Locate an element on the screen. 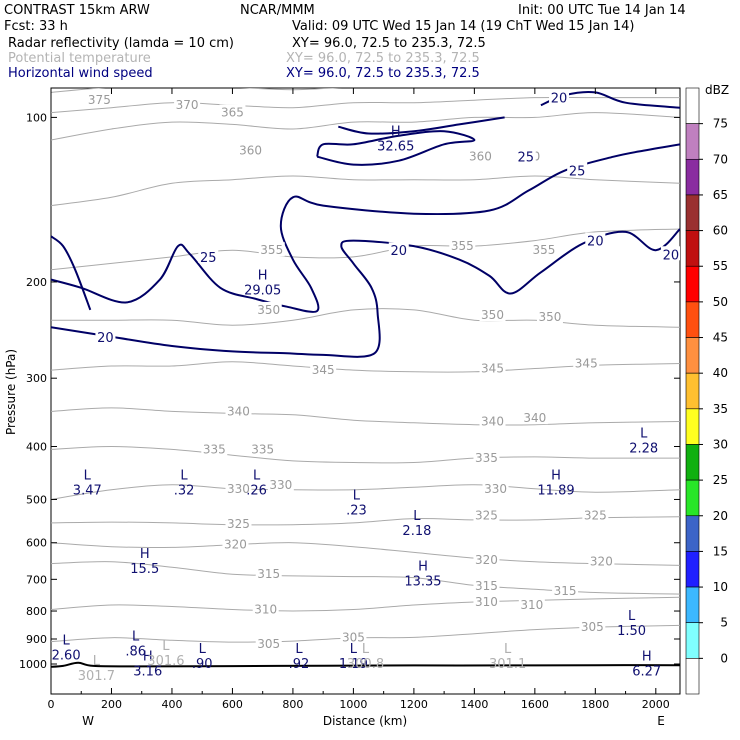  terrain-profile is located at coordinates (365, 664).